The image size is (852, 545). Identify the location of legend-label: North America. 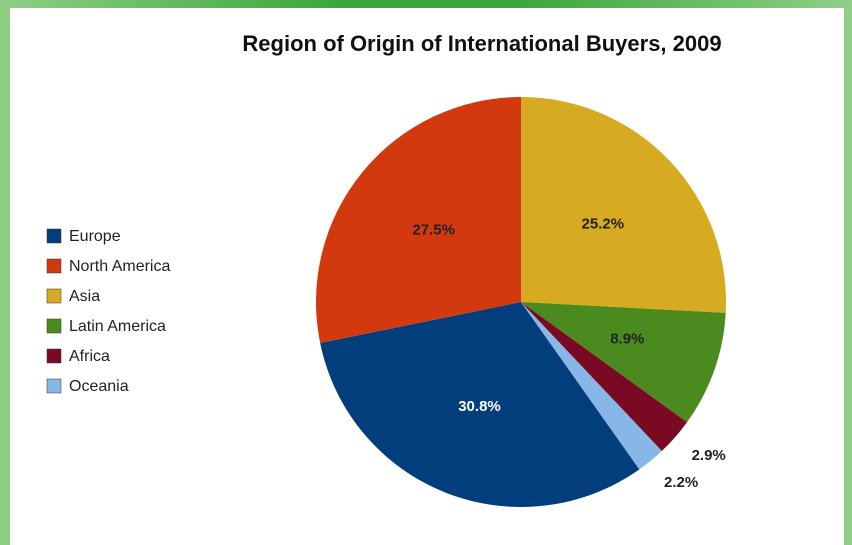
(119, 266).